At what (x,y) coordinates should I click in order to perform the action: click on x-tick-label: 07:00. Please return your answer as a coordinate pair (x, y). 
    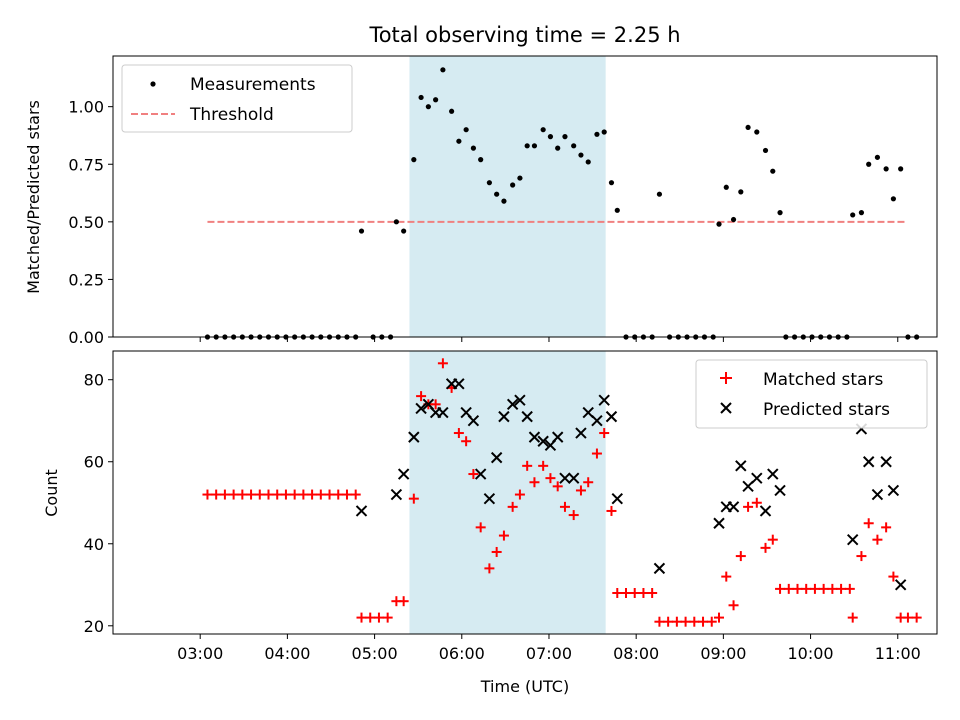
    Looking at the image, I should click on (549, 653).